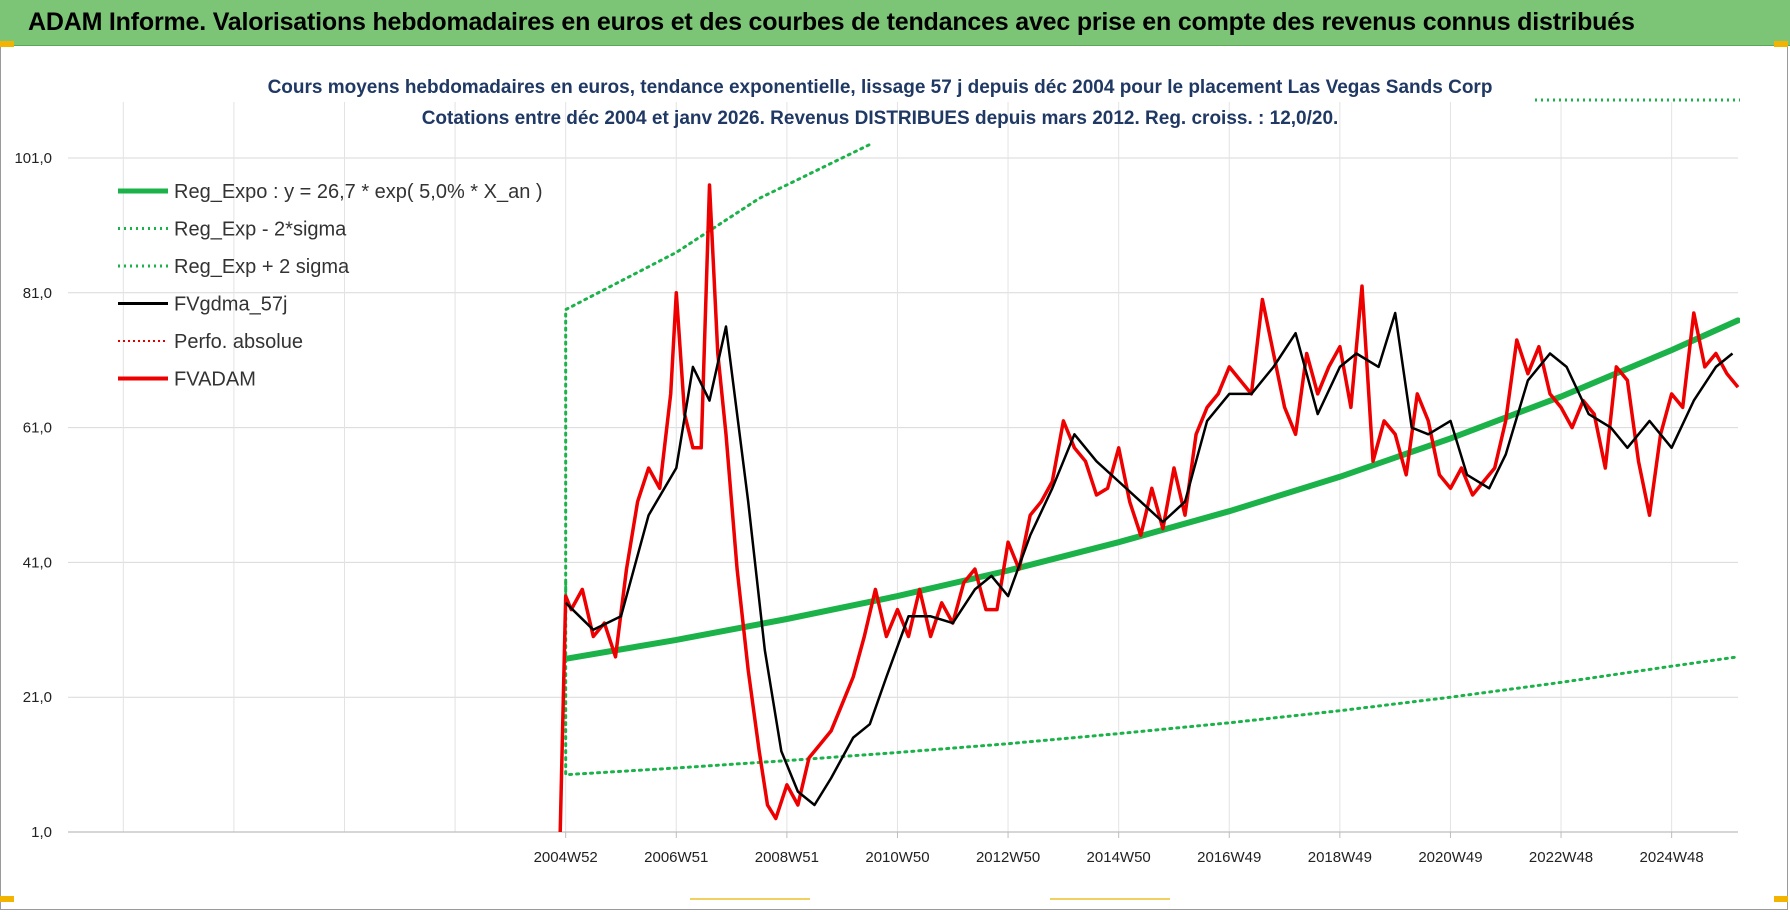 The width and height of the screenshot is (1790, 912). What do you see at coordinates (358, 192) in the screenshot?
I see `legend-label-reg_expo: Reg_Expo : y = 26,7 * exp( 5,0% * X_an )` at bounding box center [358, 192].